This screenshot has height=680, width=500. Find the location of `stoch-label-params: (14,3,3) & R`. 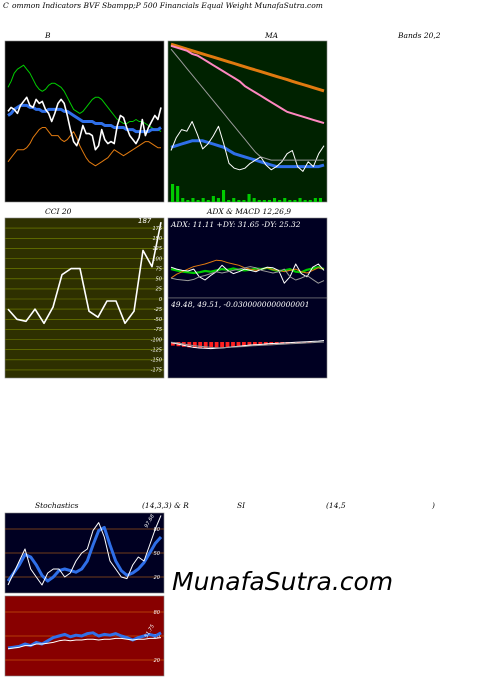

stoch-label-params: (14,3,3) & R is located at coordinates (165, 505).